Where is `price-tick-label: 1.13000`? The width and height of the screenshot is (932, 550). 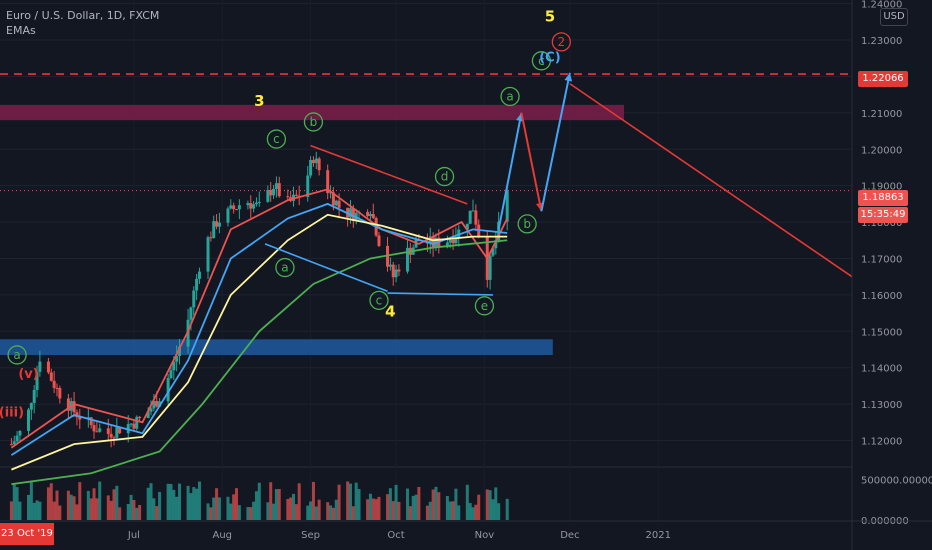 price-tick-label: 1.13000 is located at coordinates (881, 405).